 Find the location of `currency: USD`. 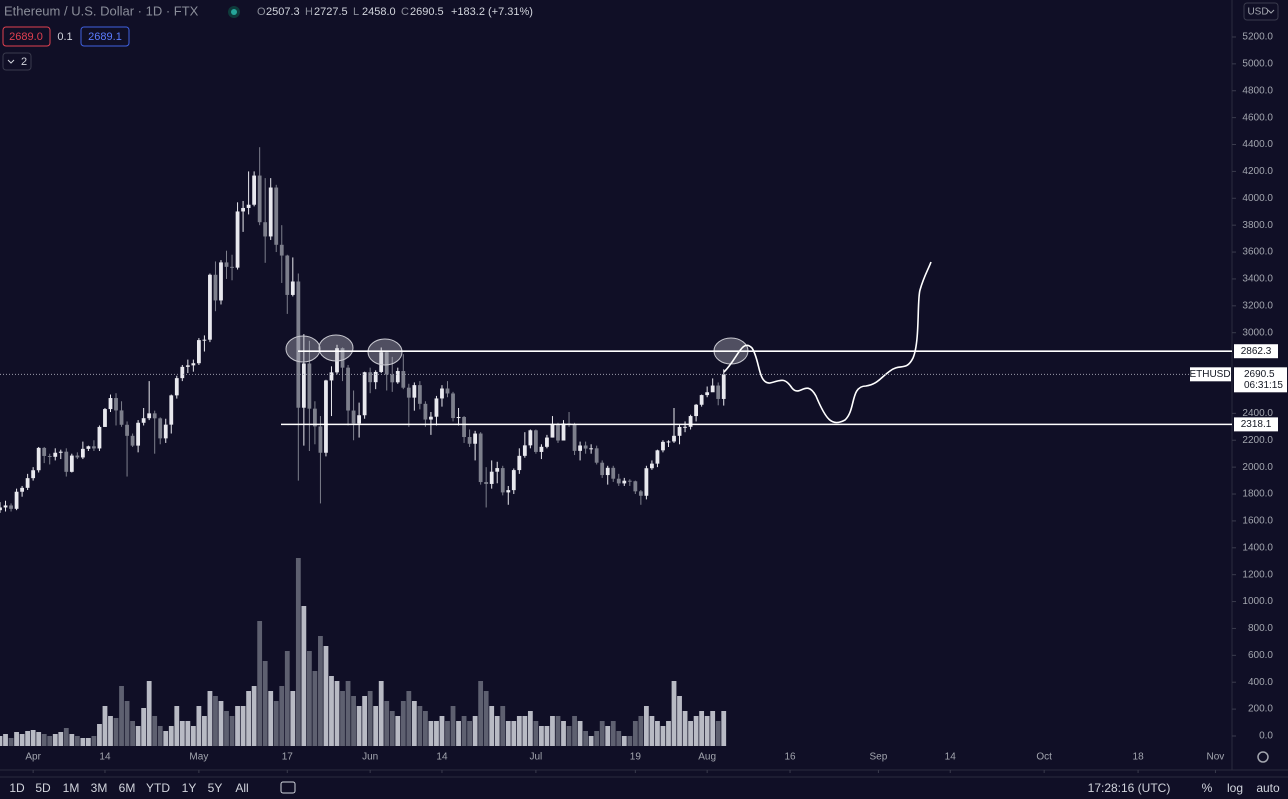

currency: USD is located at coordinates (1257, 12).